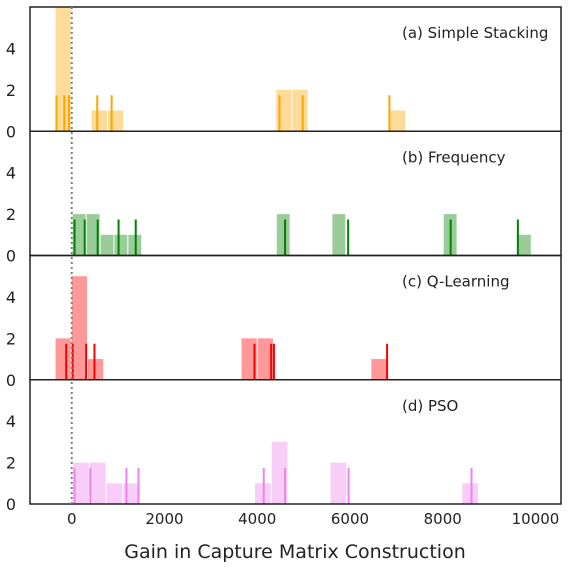 The width and height of the screenshot is (568, 572). Describe the element at coordinates (475, 33) in the screenshot. I see `panel-label: (a) Simple Stacking` at that location.